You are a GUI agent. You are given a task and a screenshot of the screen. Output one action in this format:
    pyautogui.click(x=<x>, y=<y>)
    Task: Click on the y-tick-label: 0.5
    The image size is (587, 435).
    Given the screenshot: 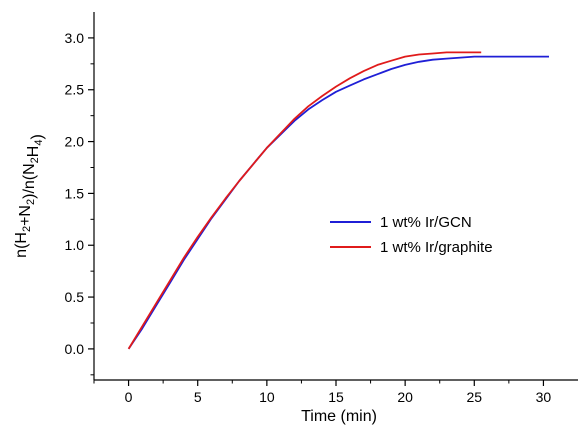 What is the action you would take?
    pyautogui.click(x=75, y=297)
    